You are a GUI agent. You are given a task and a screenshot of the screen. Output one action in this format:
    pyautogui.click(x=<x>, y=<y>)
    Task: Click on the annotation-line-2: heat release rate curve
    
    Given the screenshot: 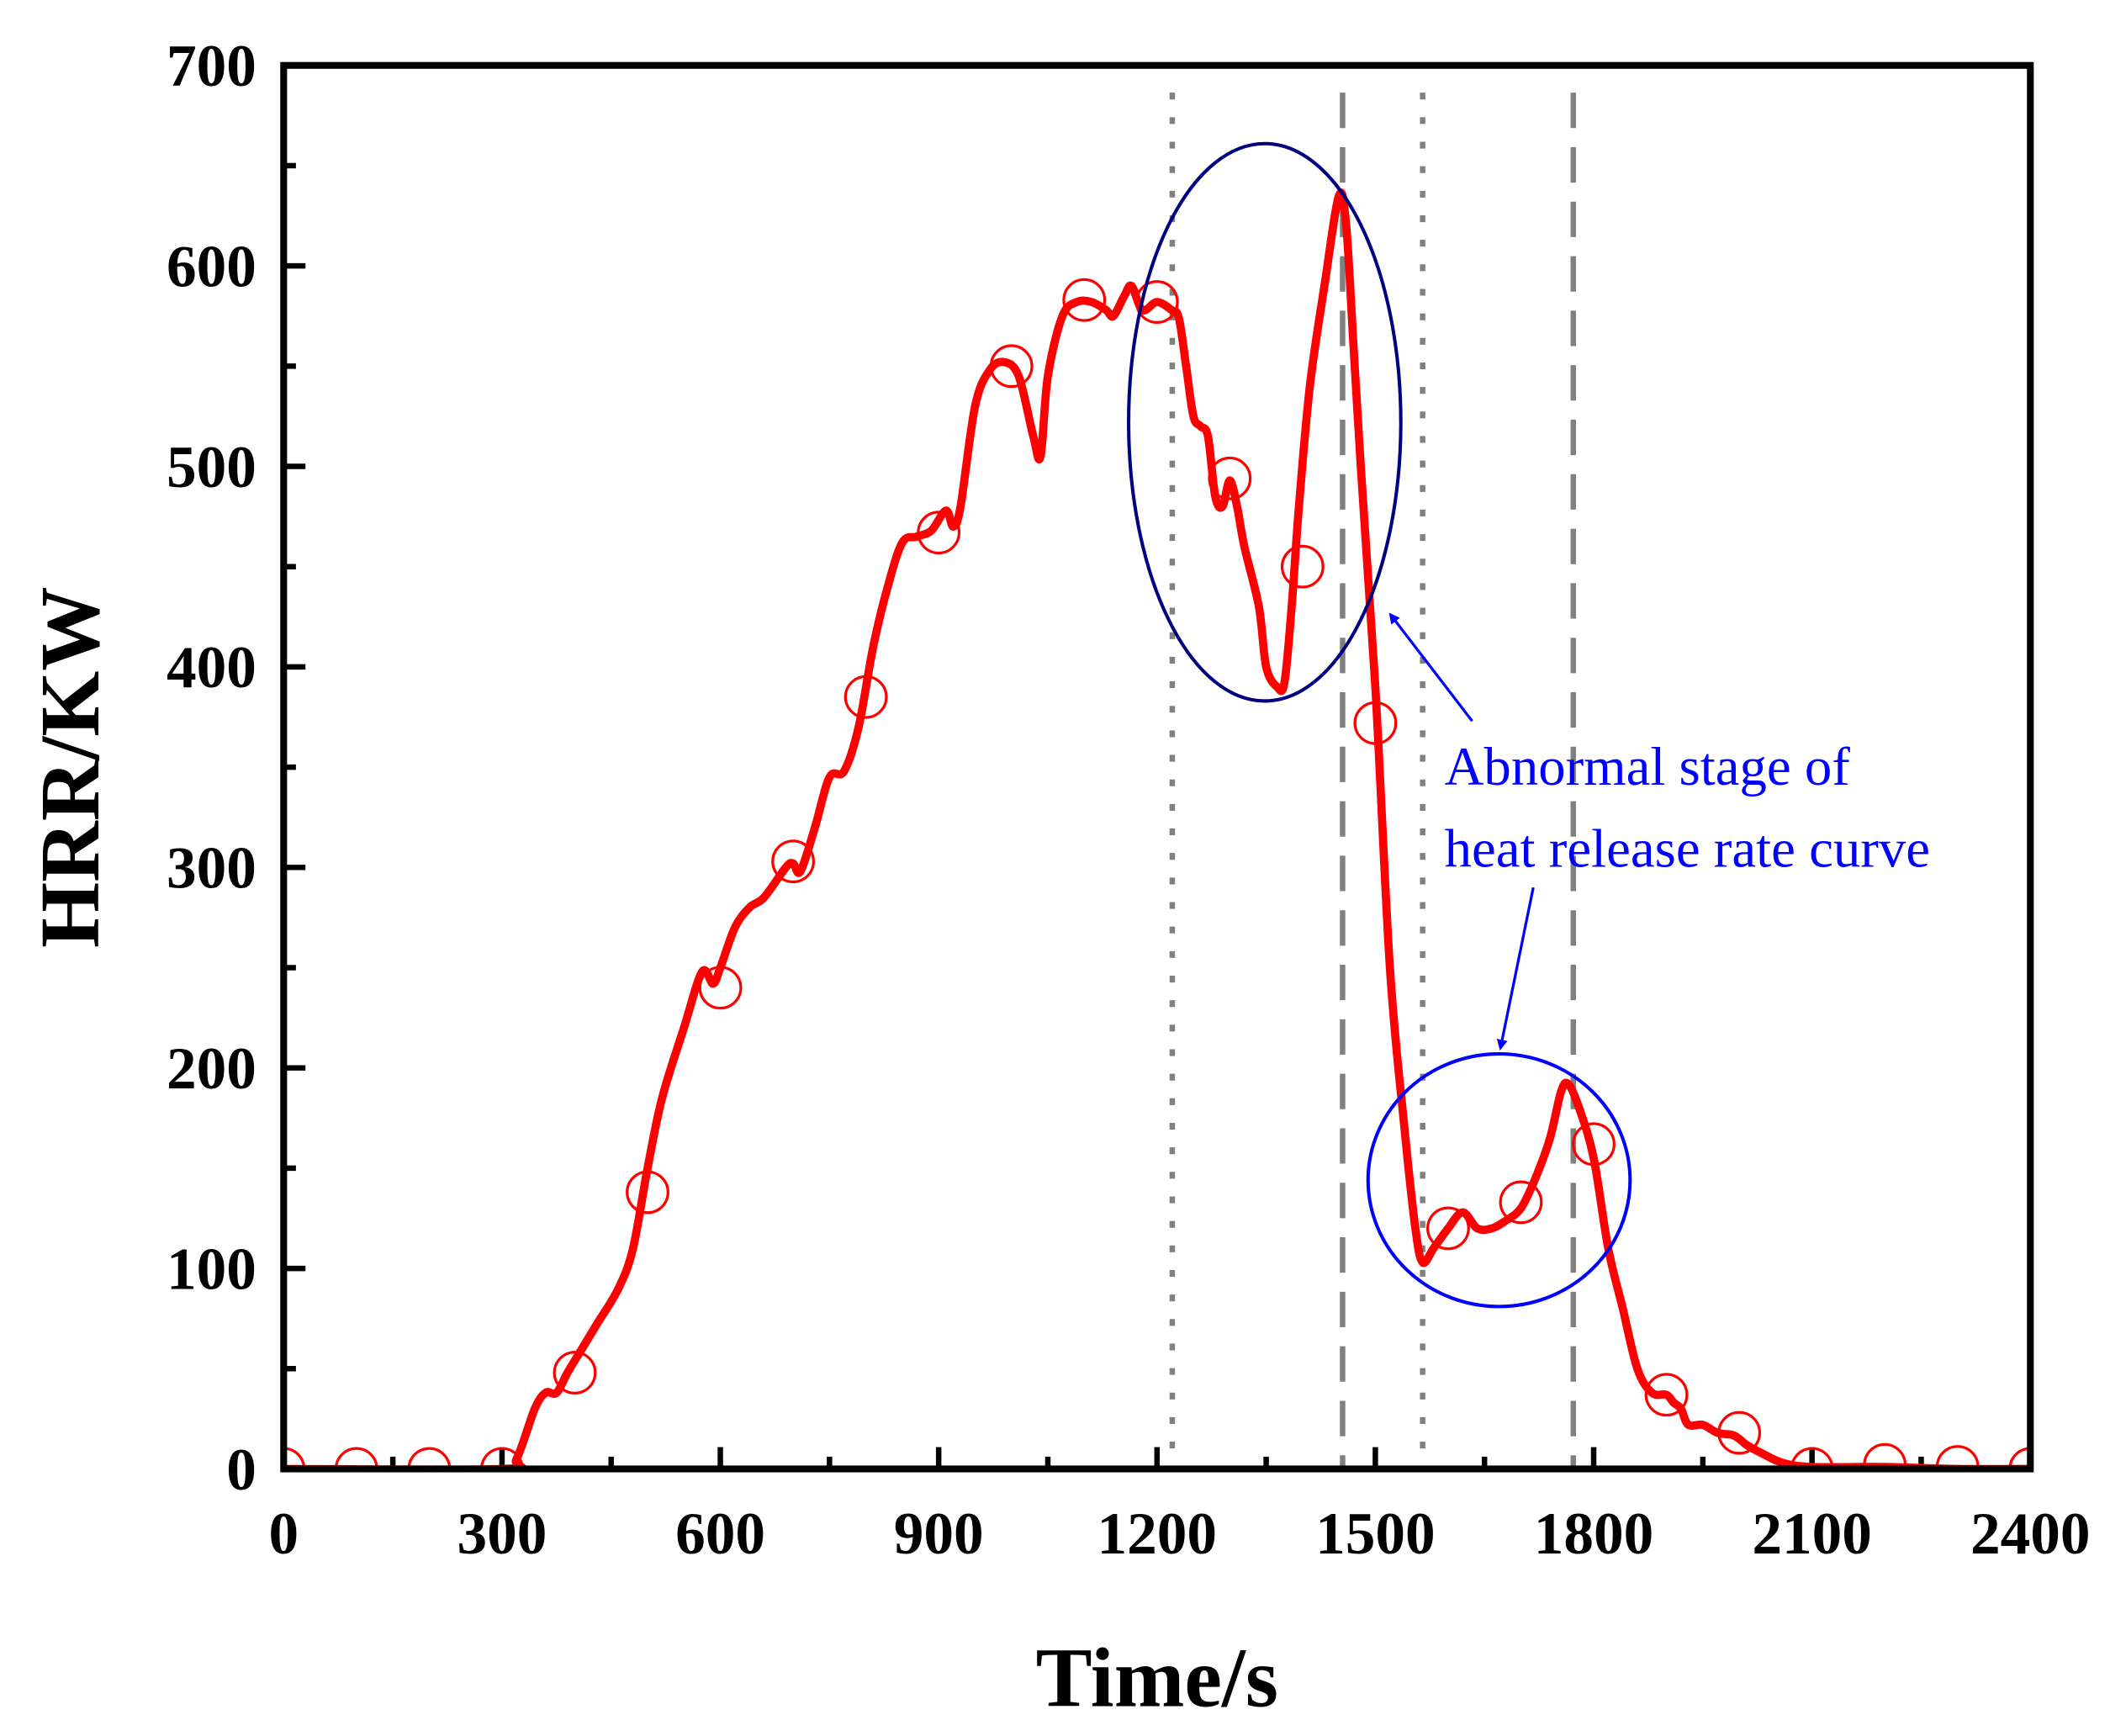 What is the action you would take?
    pyautogui.click(x=1687, y=848)
    